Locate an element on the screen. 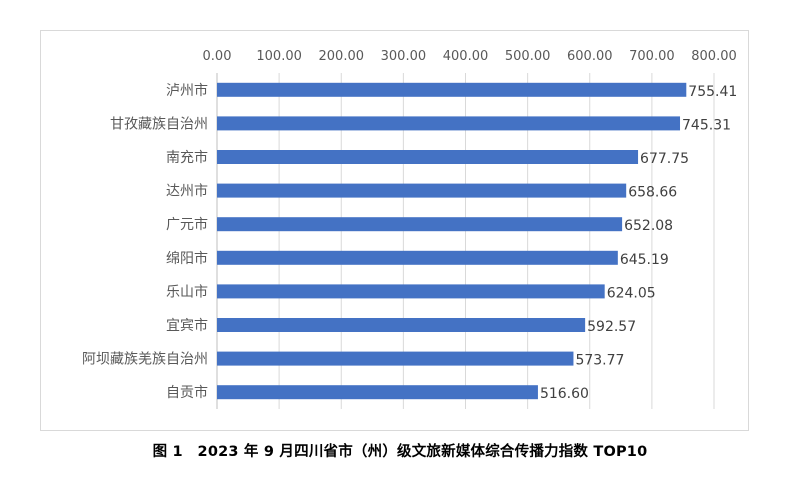  category-label: 广元市 is located at coordinates (187, 224).